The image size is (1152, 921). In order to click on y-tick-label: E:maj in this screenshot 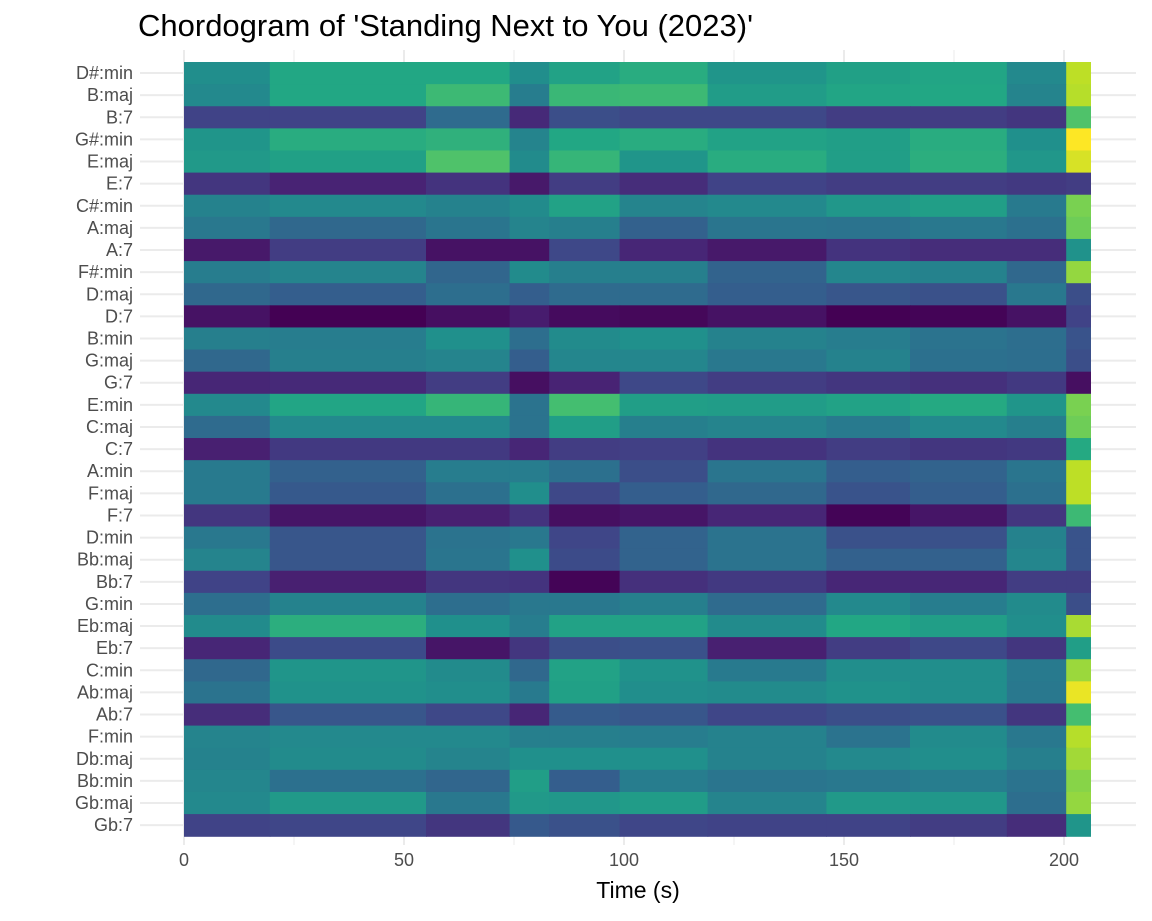, I will do `click(110, 162)`.